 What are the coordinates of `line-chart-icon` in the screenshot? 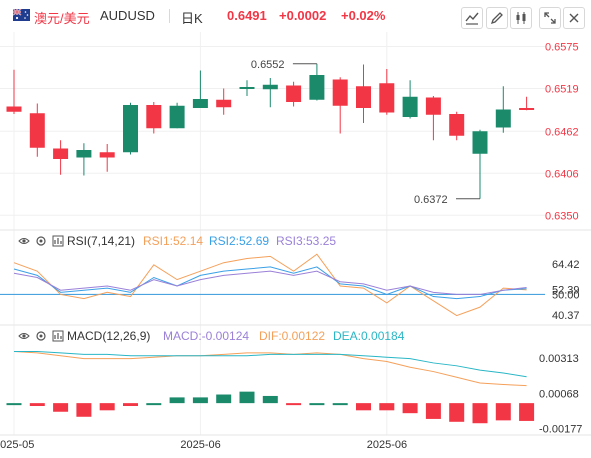 It's located at (472, 18).